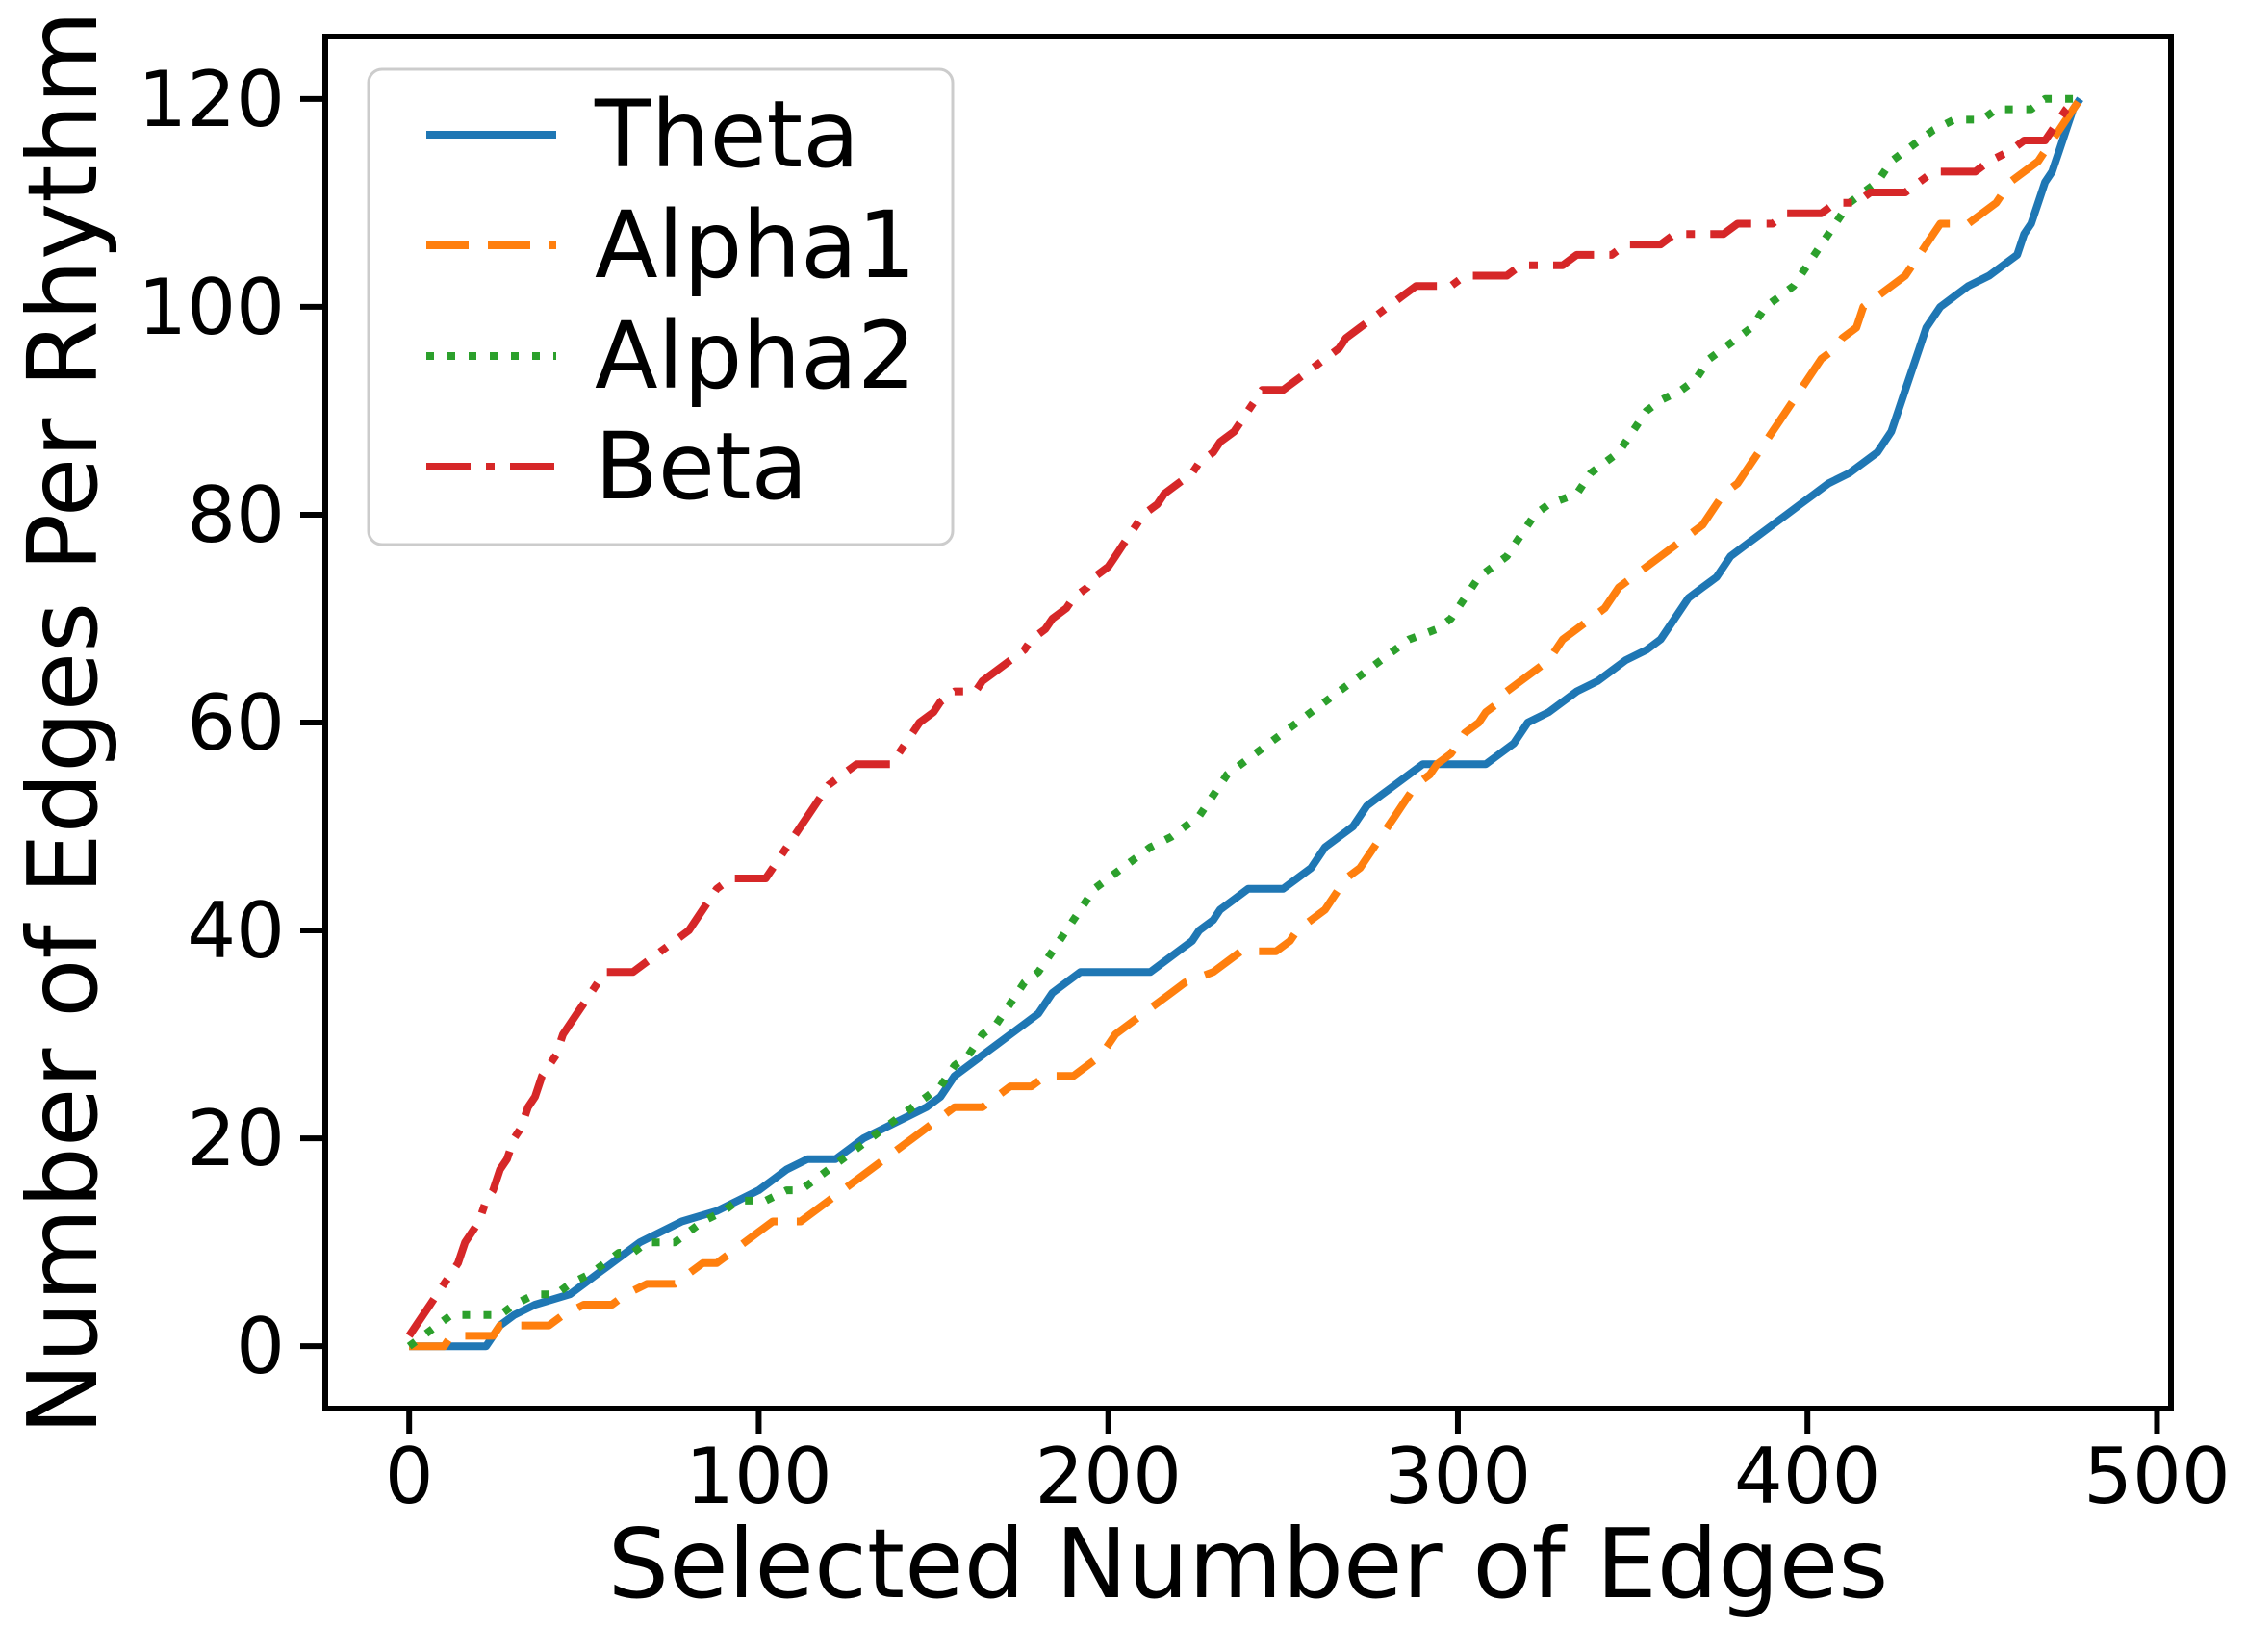  I want to click on legend-box, so click(661, 306).